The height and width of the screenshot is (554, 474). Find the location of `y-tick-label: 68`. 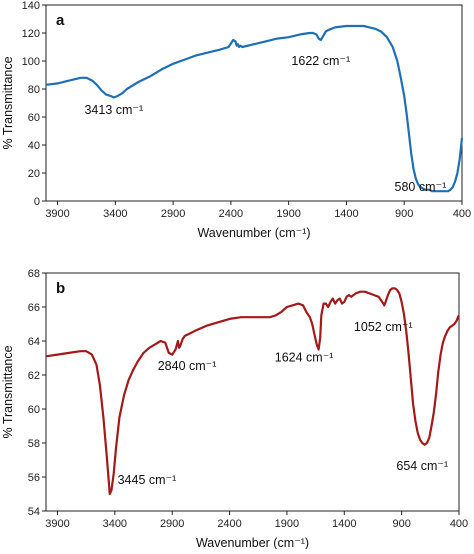

y-tick-label: 68 is located at coordinates (34, 274).